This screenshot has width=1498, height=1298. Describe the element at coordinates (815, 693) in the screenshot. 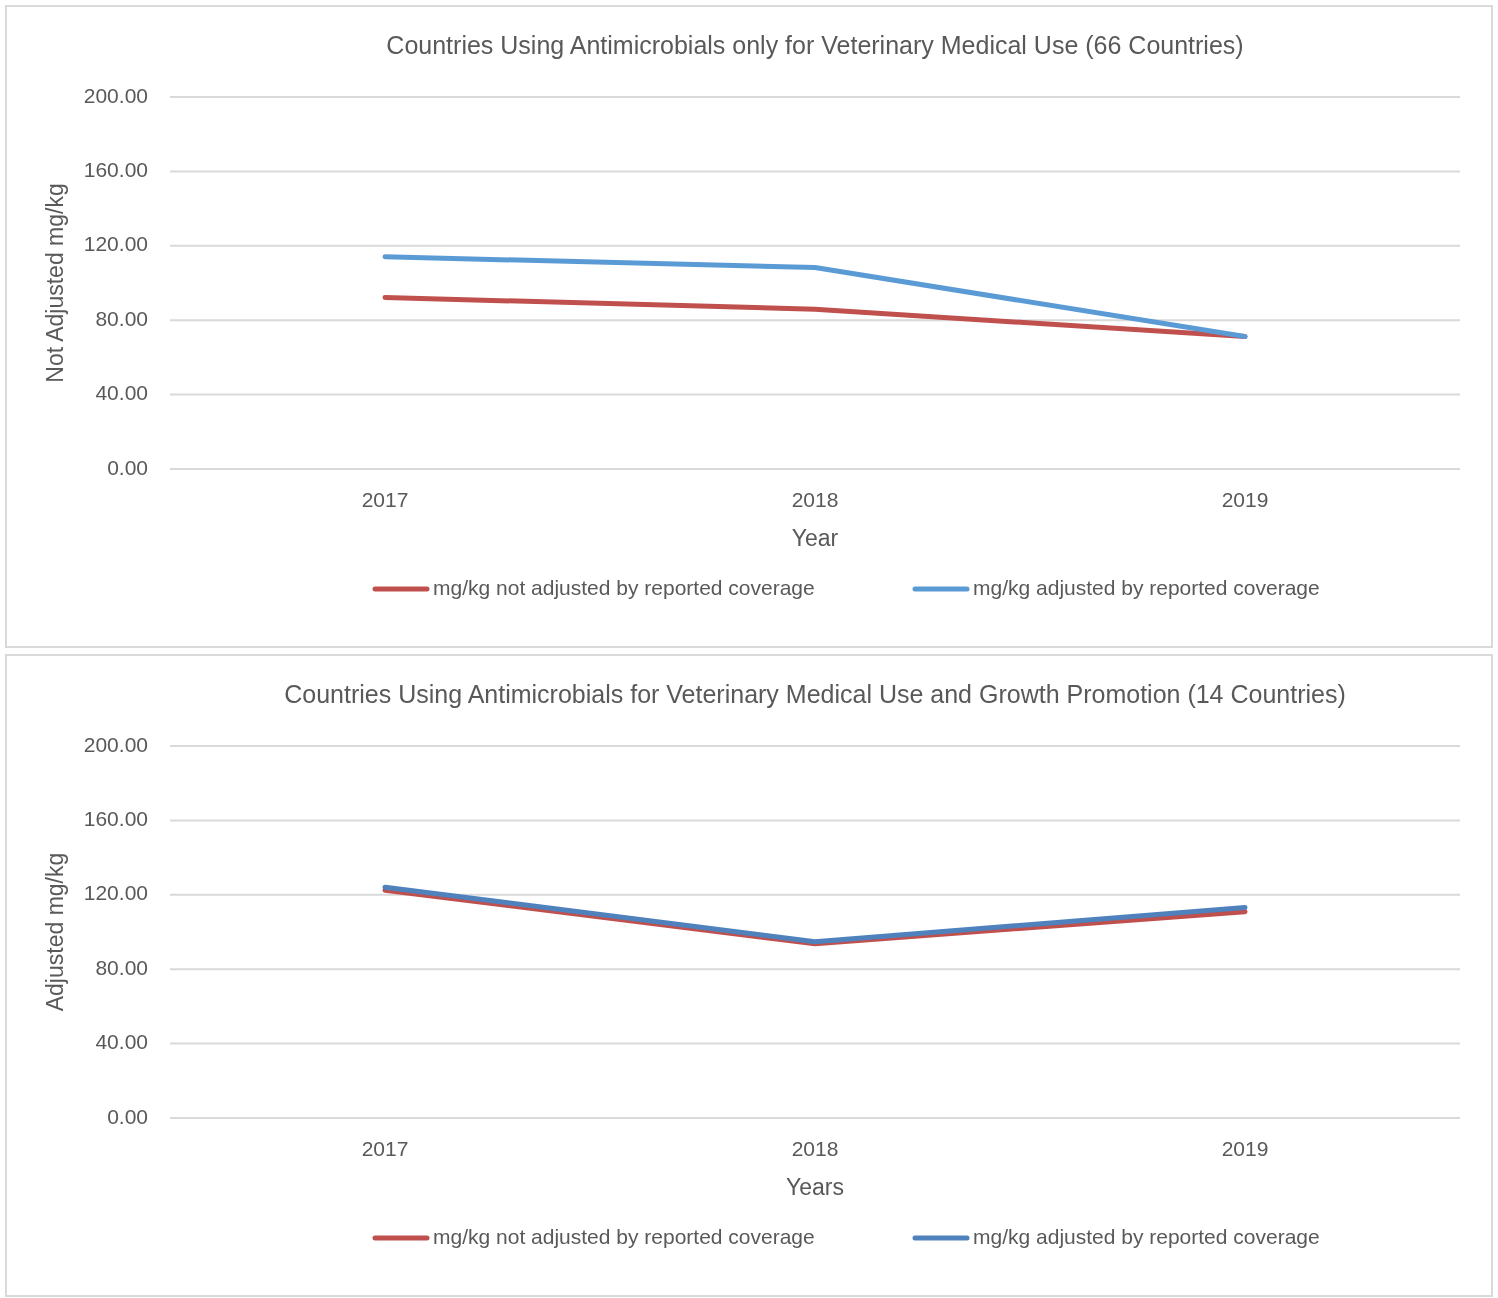

I see `chart-title: Countries Using Antimicrobials for Veterinary Medical Use and Growth Promotion (14 Countries)` at that location.